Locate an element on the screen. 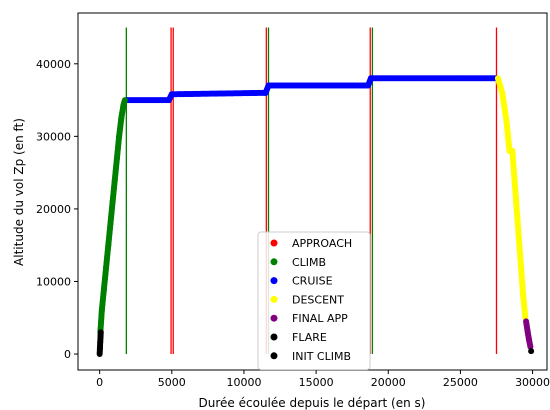 This screenshot has width=550, height=410. legend-item-descent: DESCENT is located at coordinates (307, 299).